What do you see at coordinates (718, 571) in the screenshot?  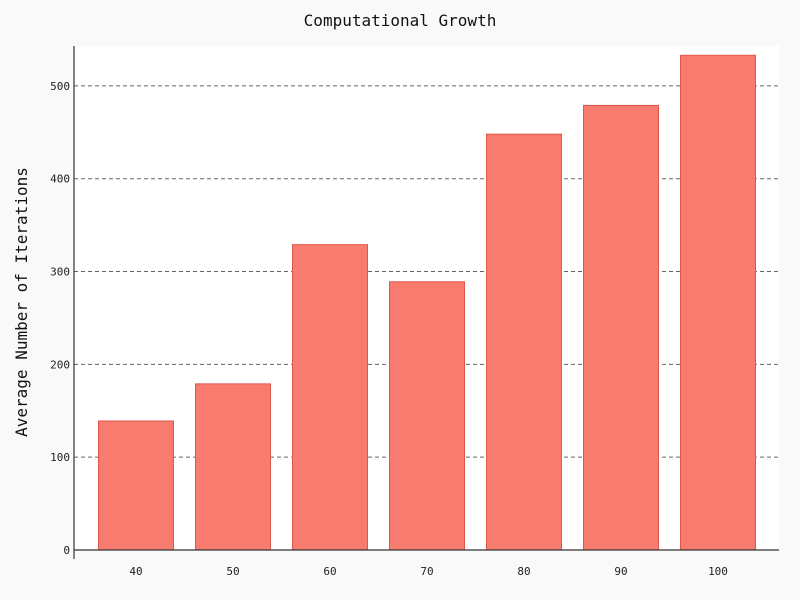 I see `x-tick-label: 100` at bounding box center [718, 571].